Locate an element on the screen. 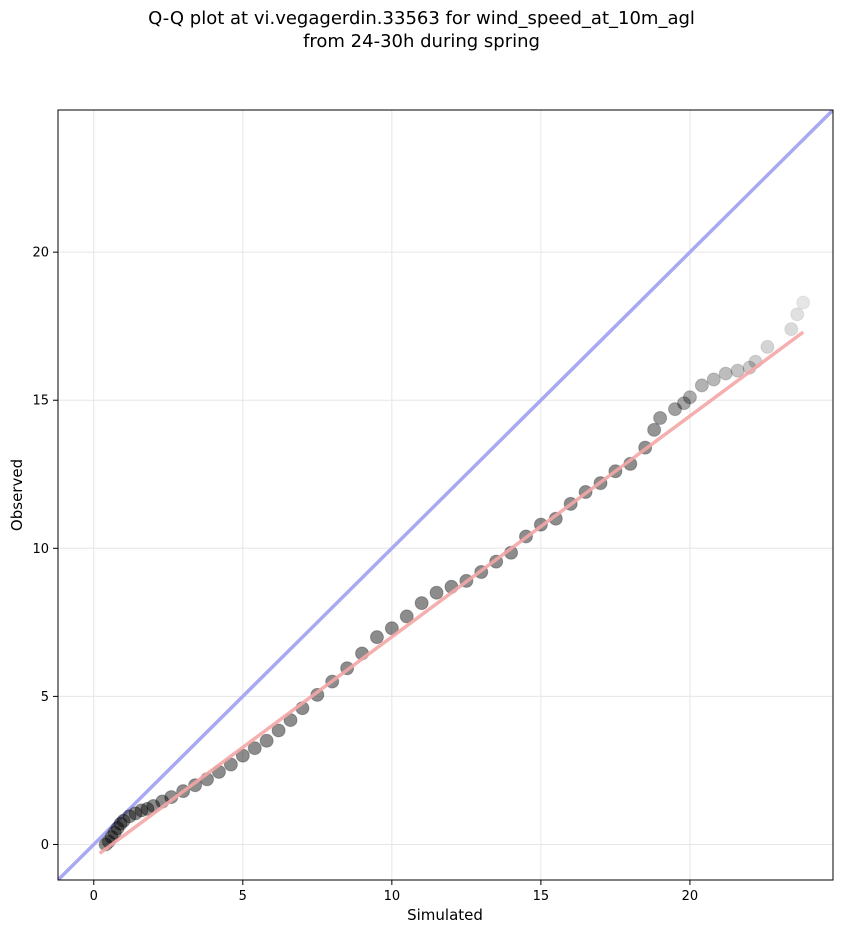 This screenshot has width=843, height=934. x-tick-label: 15 is located at coordinates (541, 896).